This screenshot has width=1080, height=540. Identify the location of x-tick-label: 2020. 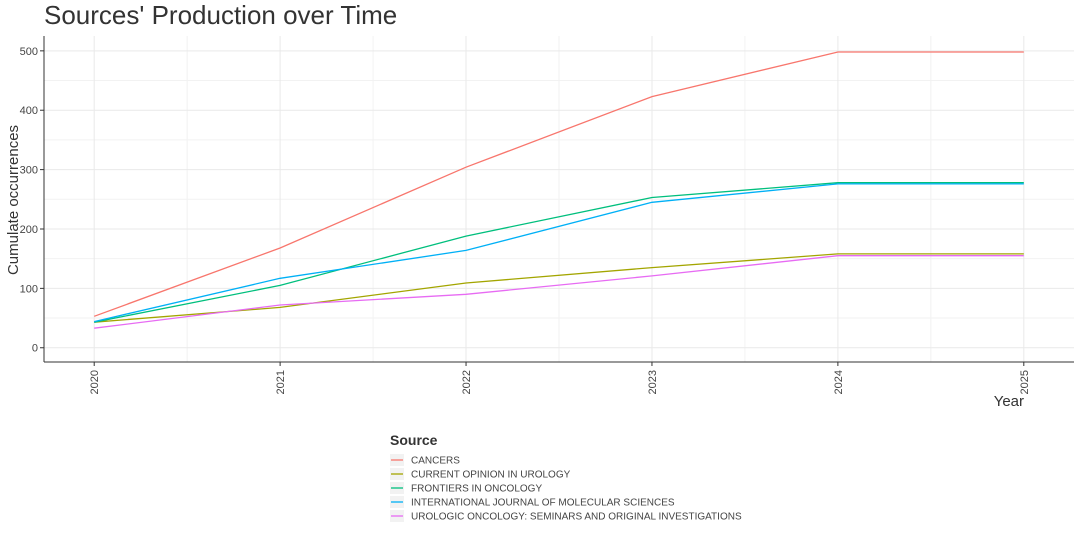
(95, 382).